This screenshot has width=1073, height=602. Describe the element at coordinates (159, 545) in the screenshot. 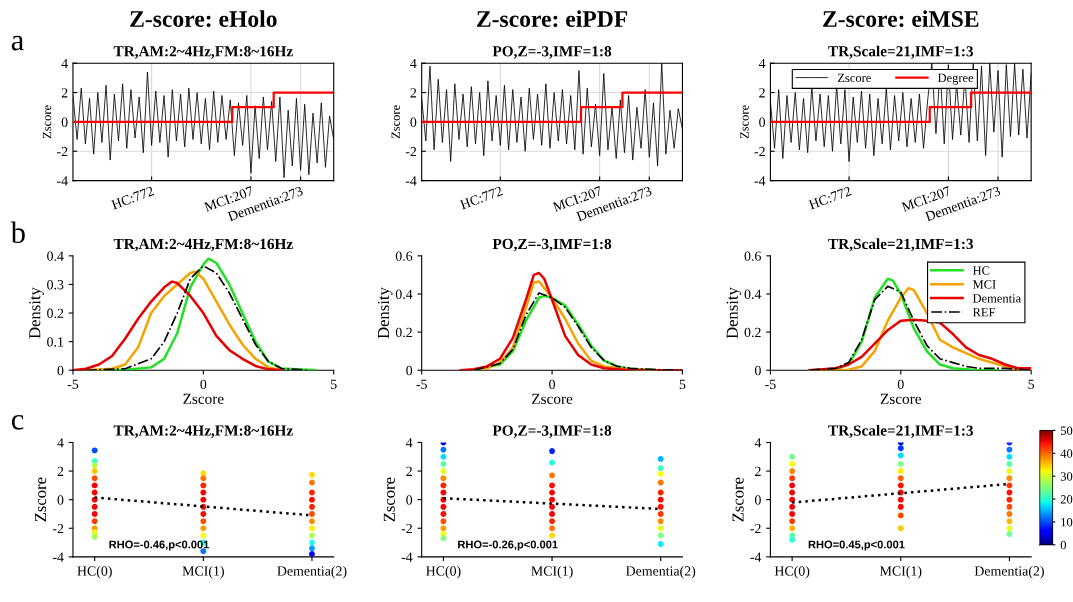

I see `annotation: RHO=-0.46,p<0.001` at that location.